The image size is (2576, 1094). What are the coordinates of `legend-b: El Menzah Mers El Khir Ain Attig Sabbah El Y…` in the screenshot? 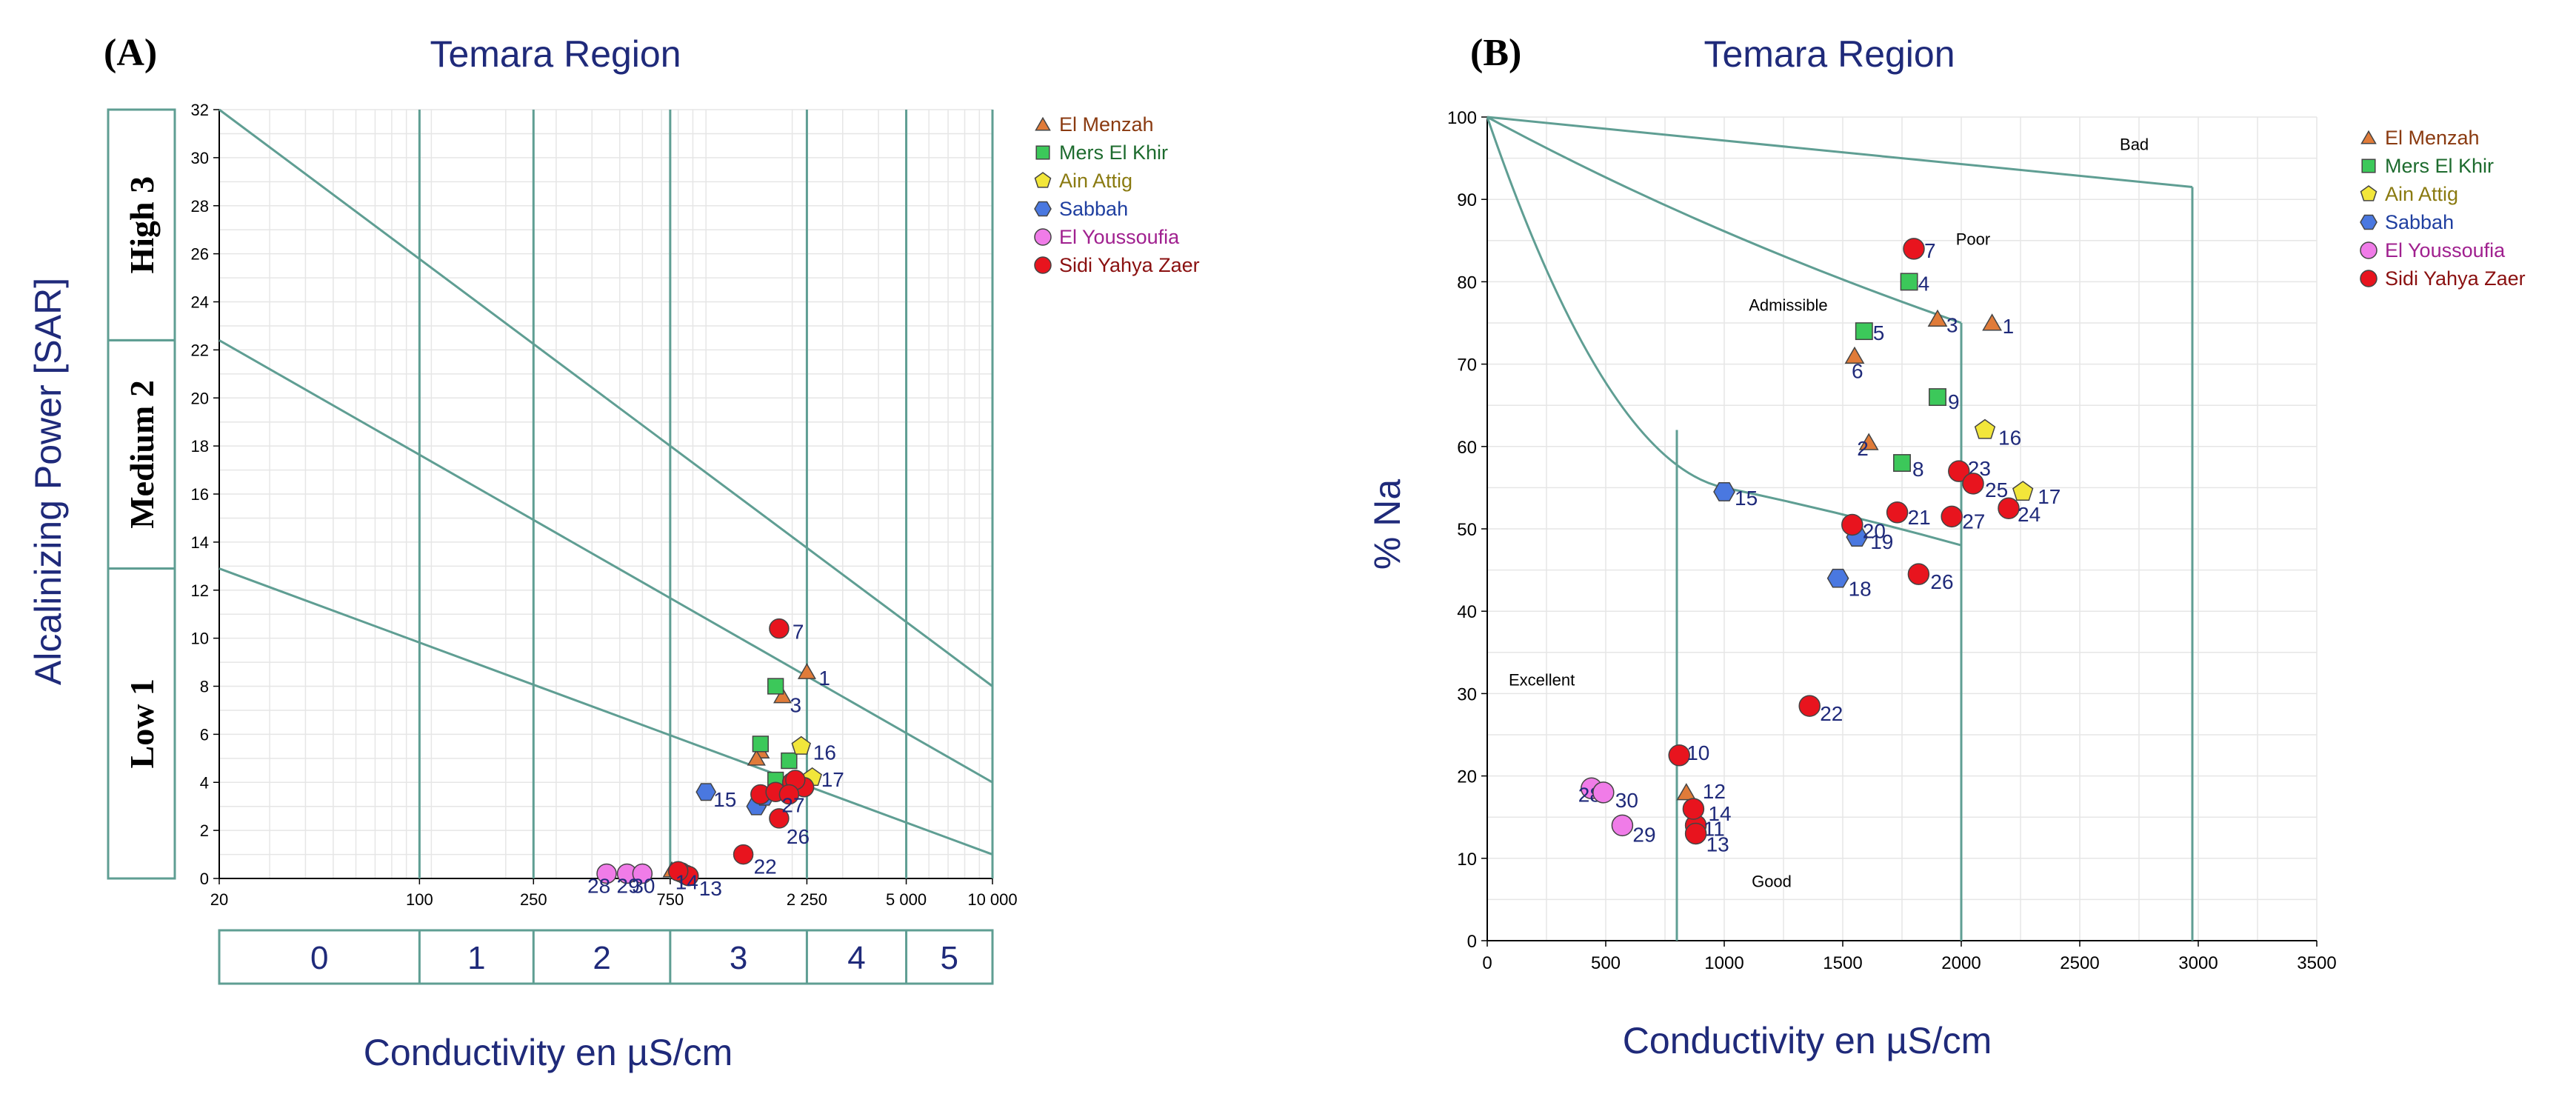 It's located at (2443, 208).